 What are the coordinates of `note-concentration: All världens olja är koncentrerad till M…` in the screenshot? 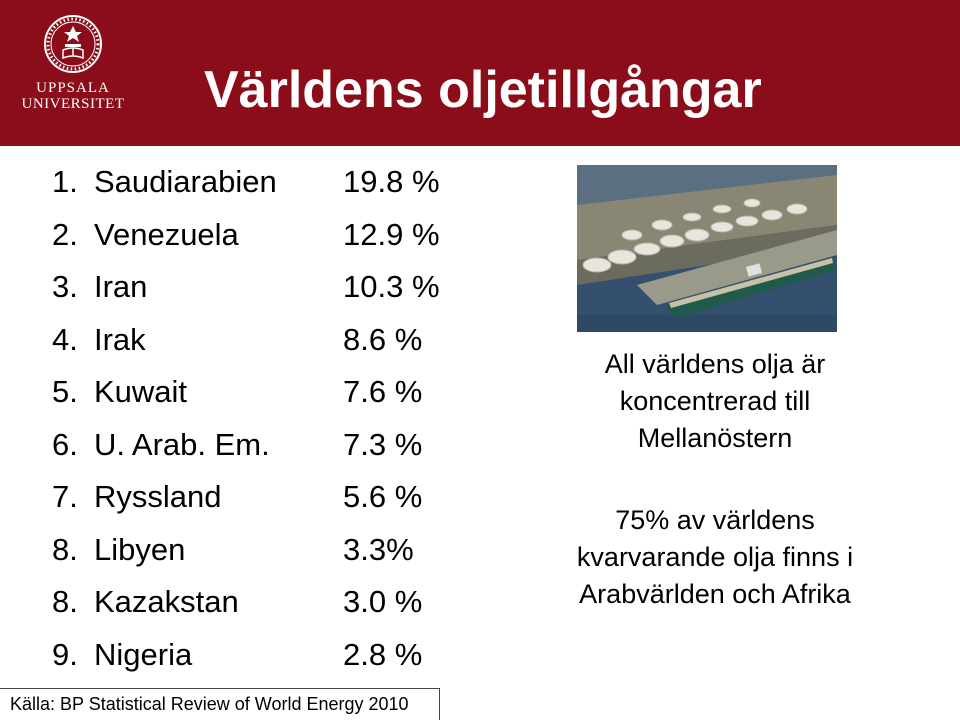 It's located at (715, 401).